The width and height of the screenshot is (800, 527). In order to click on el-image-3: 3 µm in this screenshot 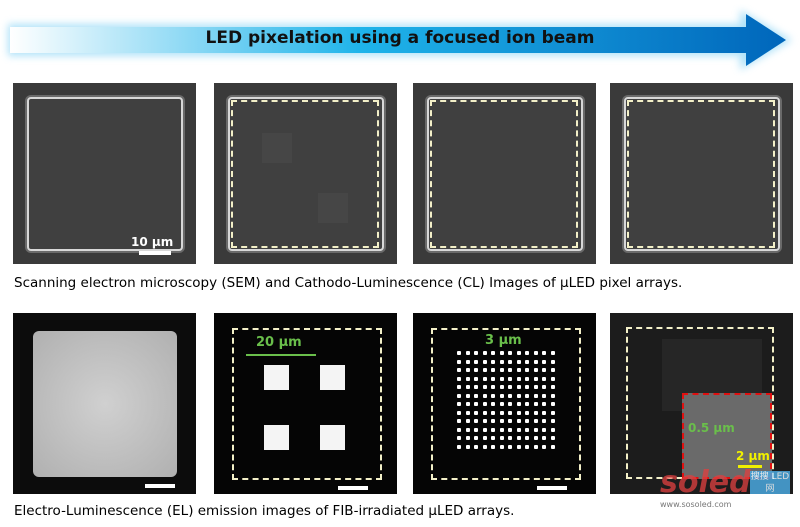, I will do `click(504, 403)`.